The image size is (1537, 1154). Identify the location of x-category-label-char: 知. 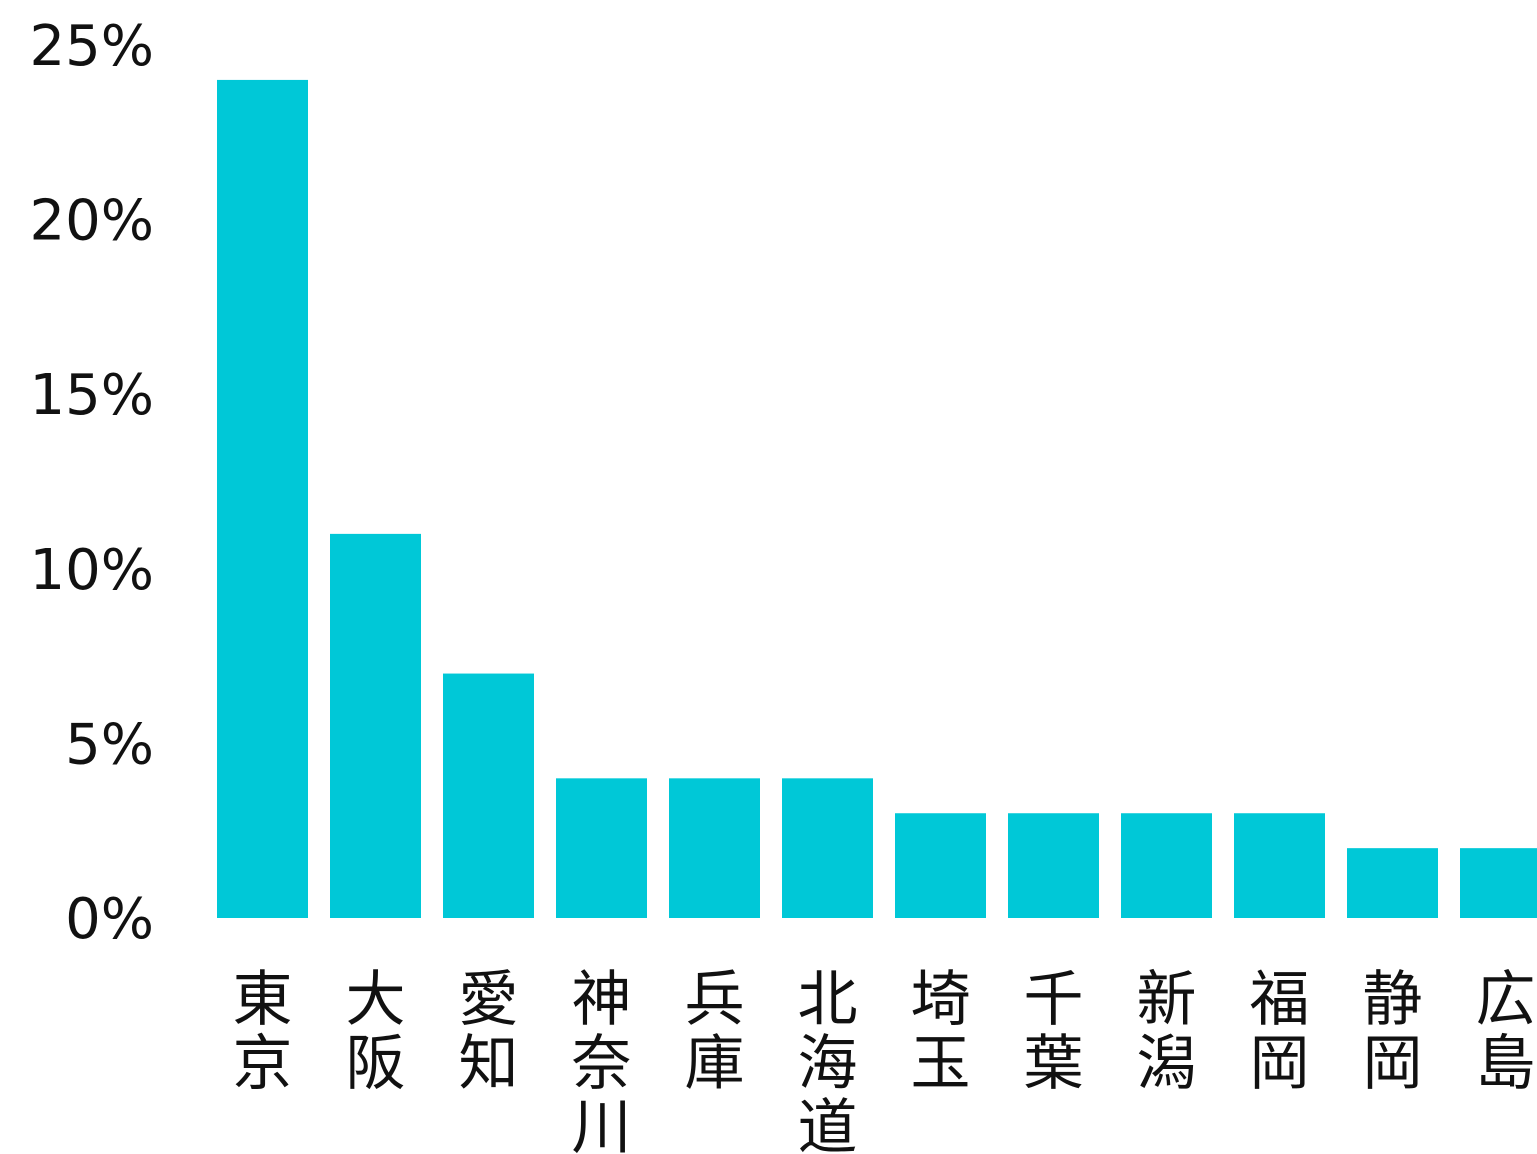
(489, 1064).